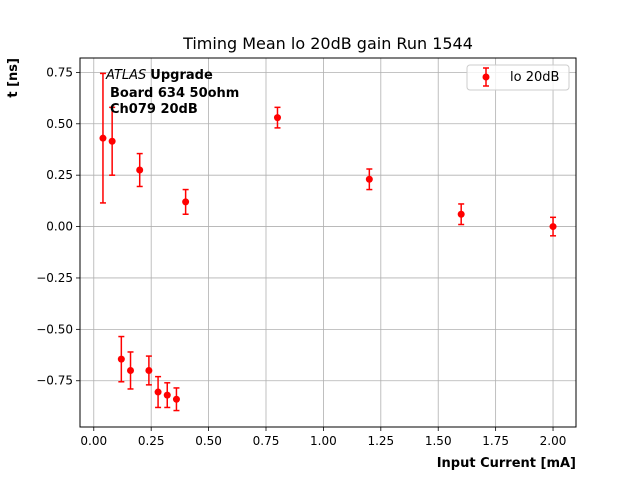 This screenshot has width=640, height=480. I want to click on x-tick-label: 0.75, so click(266, 441).